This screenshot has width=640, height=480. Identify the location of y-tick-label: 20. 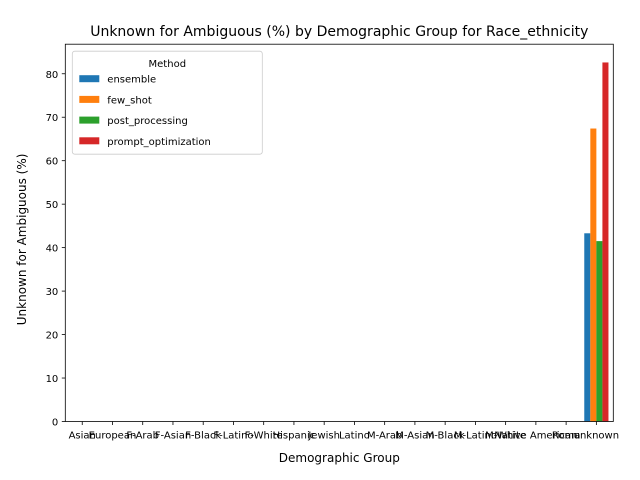
(52, 336).